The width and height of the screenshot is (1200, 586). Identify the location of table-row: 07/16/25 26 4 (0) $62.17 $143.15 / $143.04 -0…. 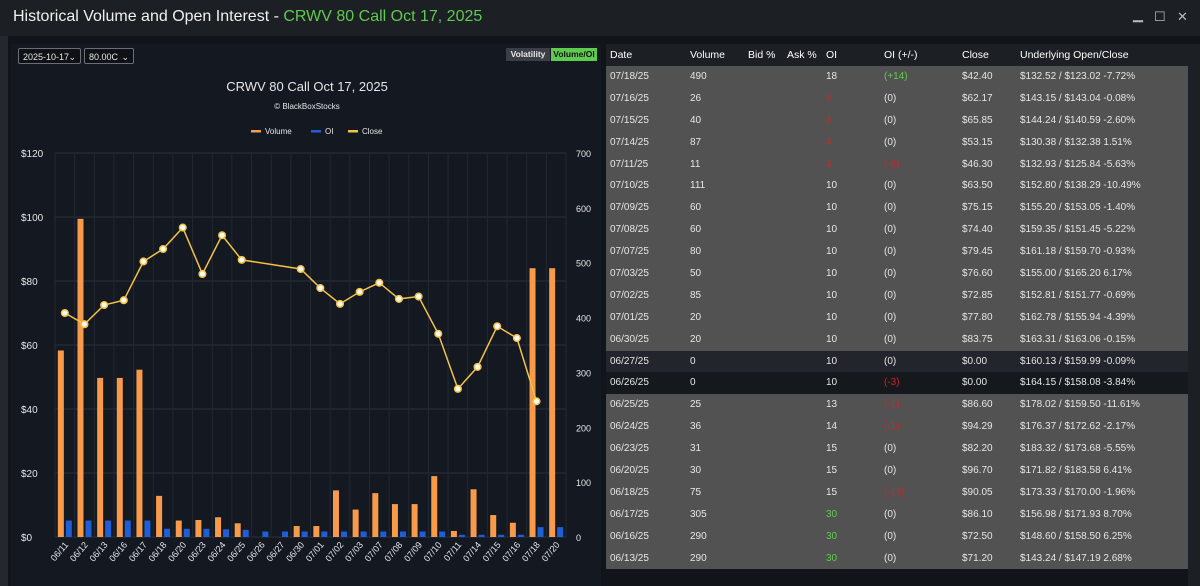
(897, 98).